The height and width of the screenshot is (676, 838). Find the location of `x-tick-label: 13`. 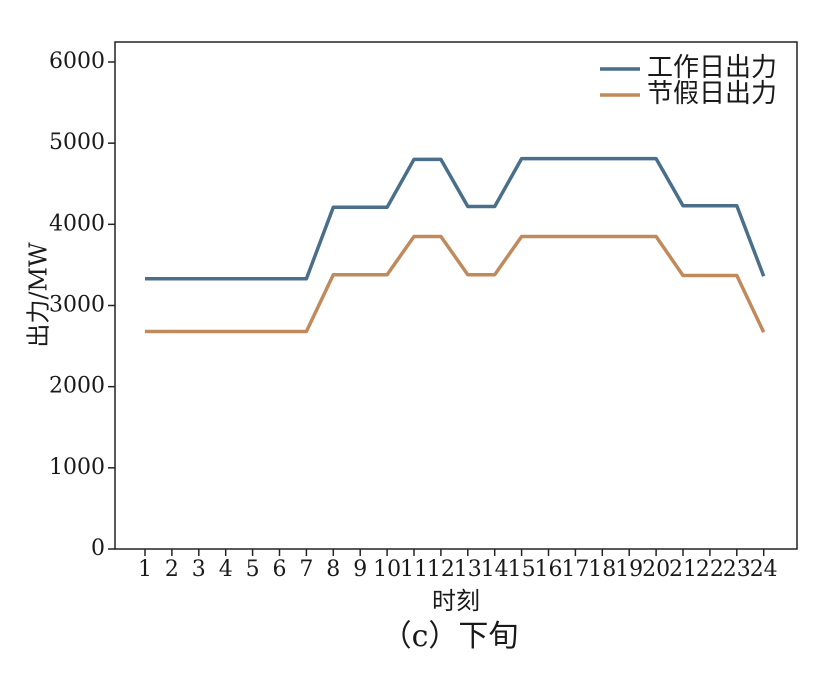

x-tick-label: 13 is located at coordinates (468, 569).